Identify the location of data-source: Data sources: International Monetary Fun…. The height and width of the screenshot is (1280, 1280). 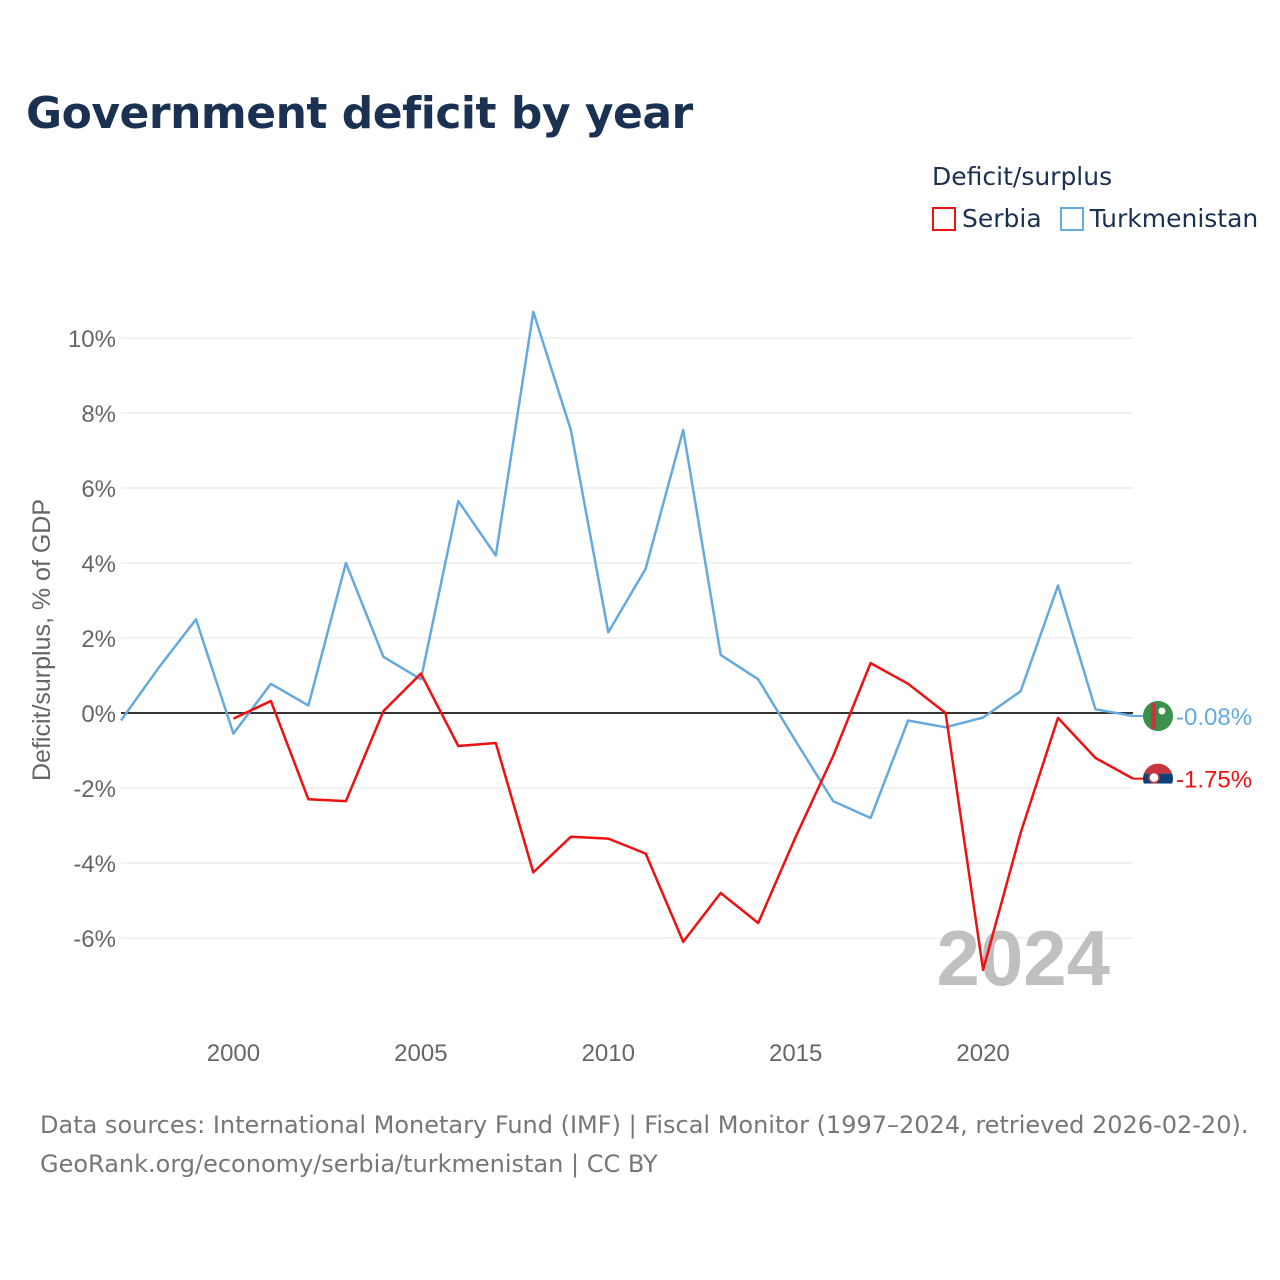
(644, 1145).